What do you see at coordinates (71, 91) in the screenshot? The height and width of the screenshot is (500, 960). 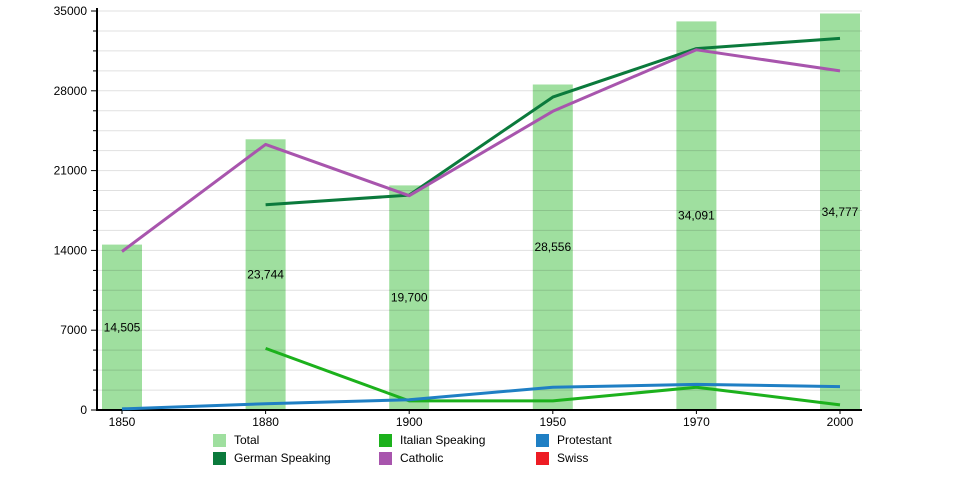 I see `y-axis-label: 28000` at bounding box center [71, 91].